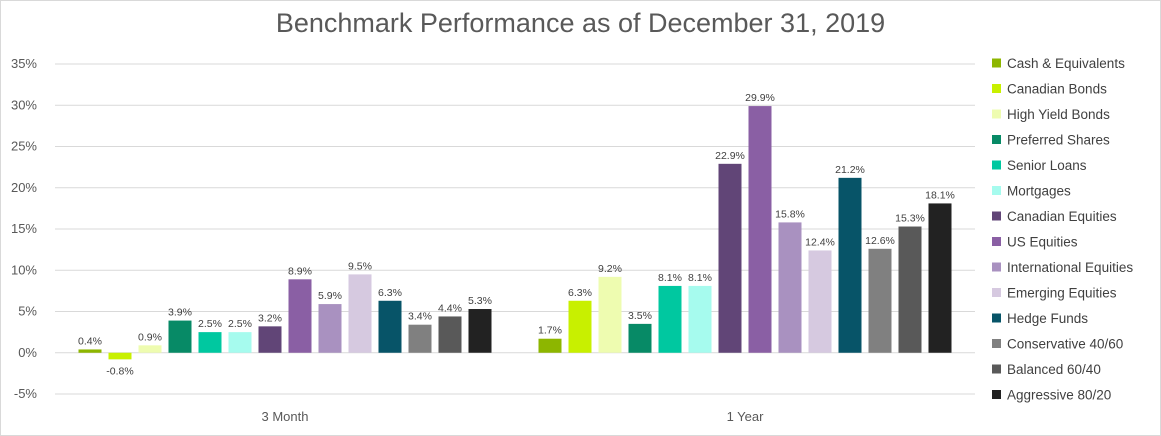 The image size is (1161, 436). What do you see at coordinates (746, 416) in the screenshot?
I see `category-label: 1 Year` at bounding box center [746, 416].